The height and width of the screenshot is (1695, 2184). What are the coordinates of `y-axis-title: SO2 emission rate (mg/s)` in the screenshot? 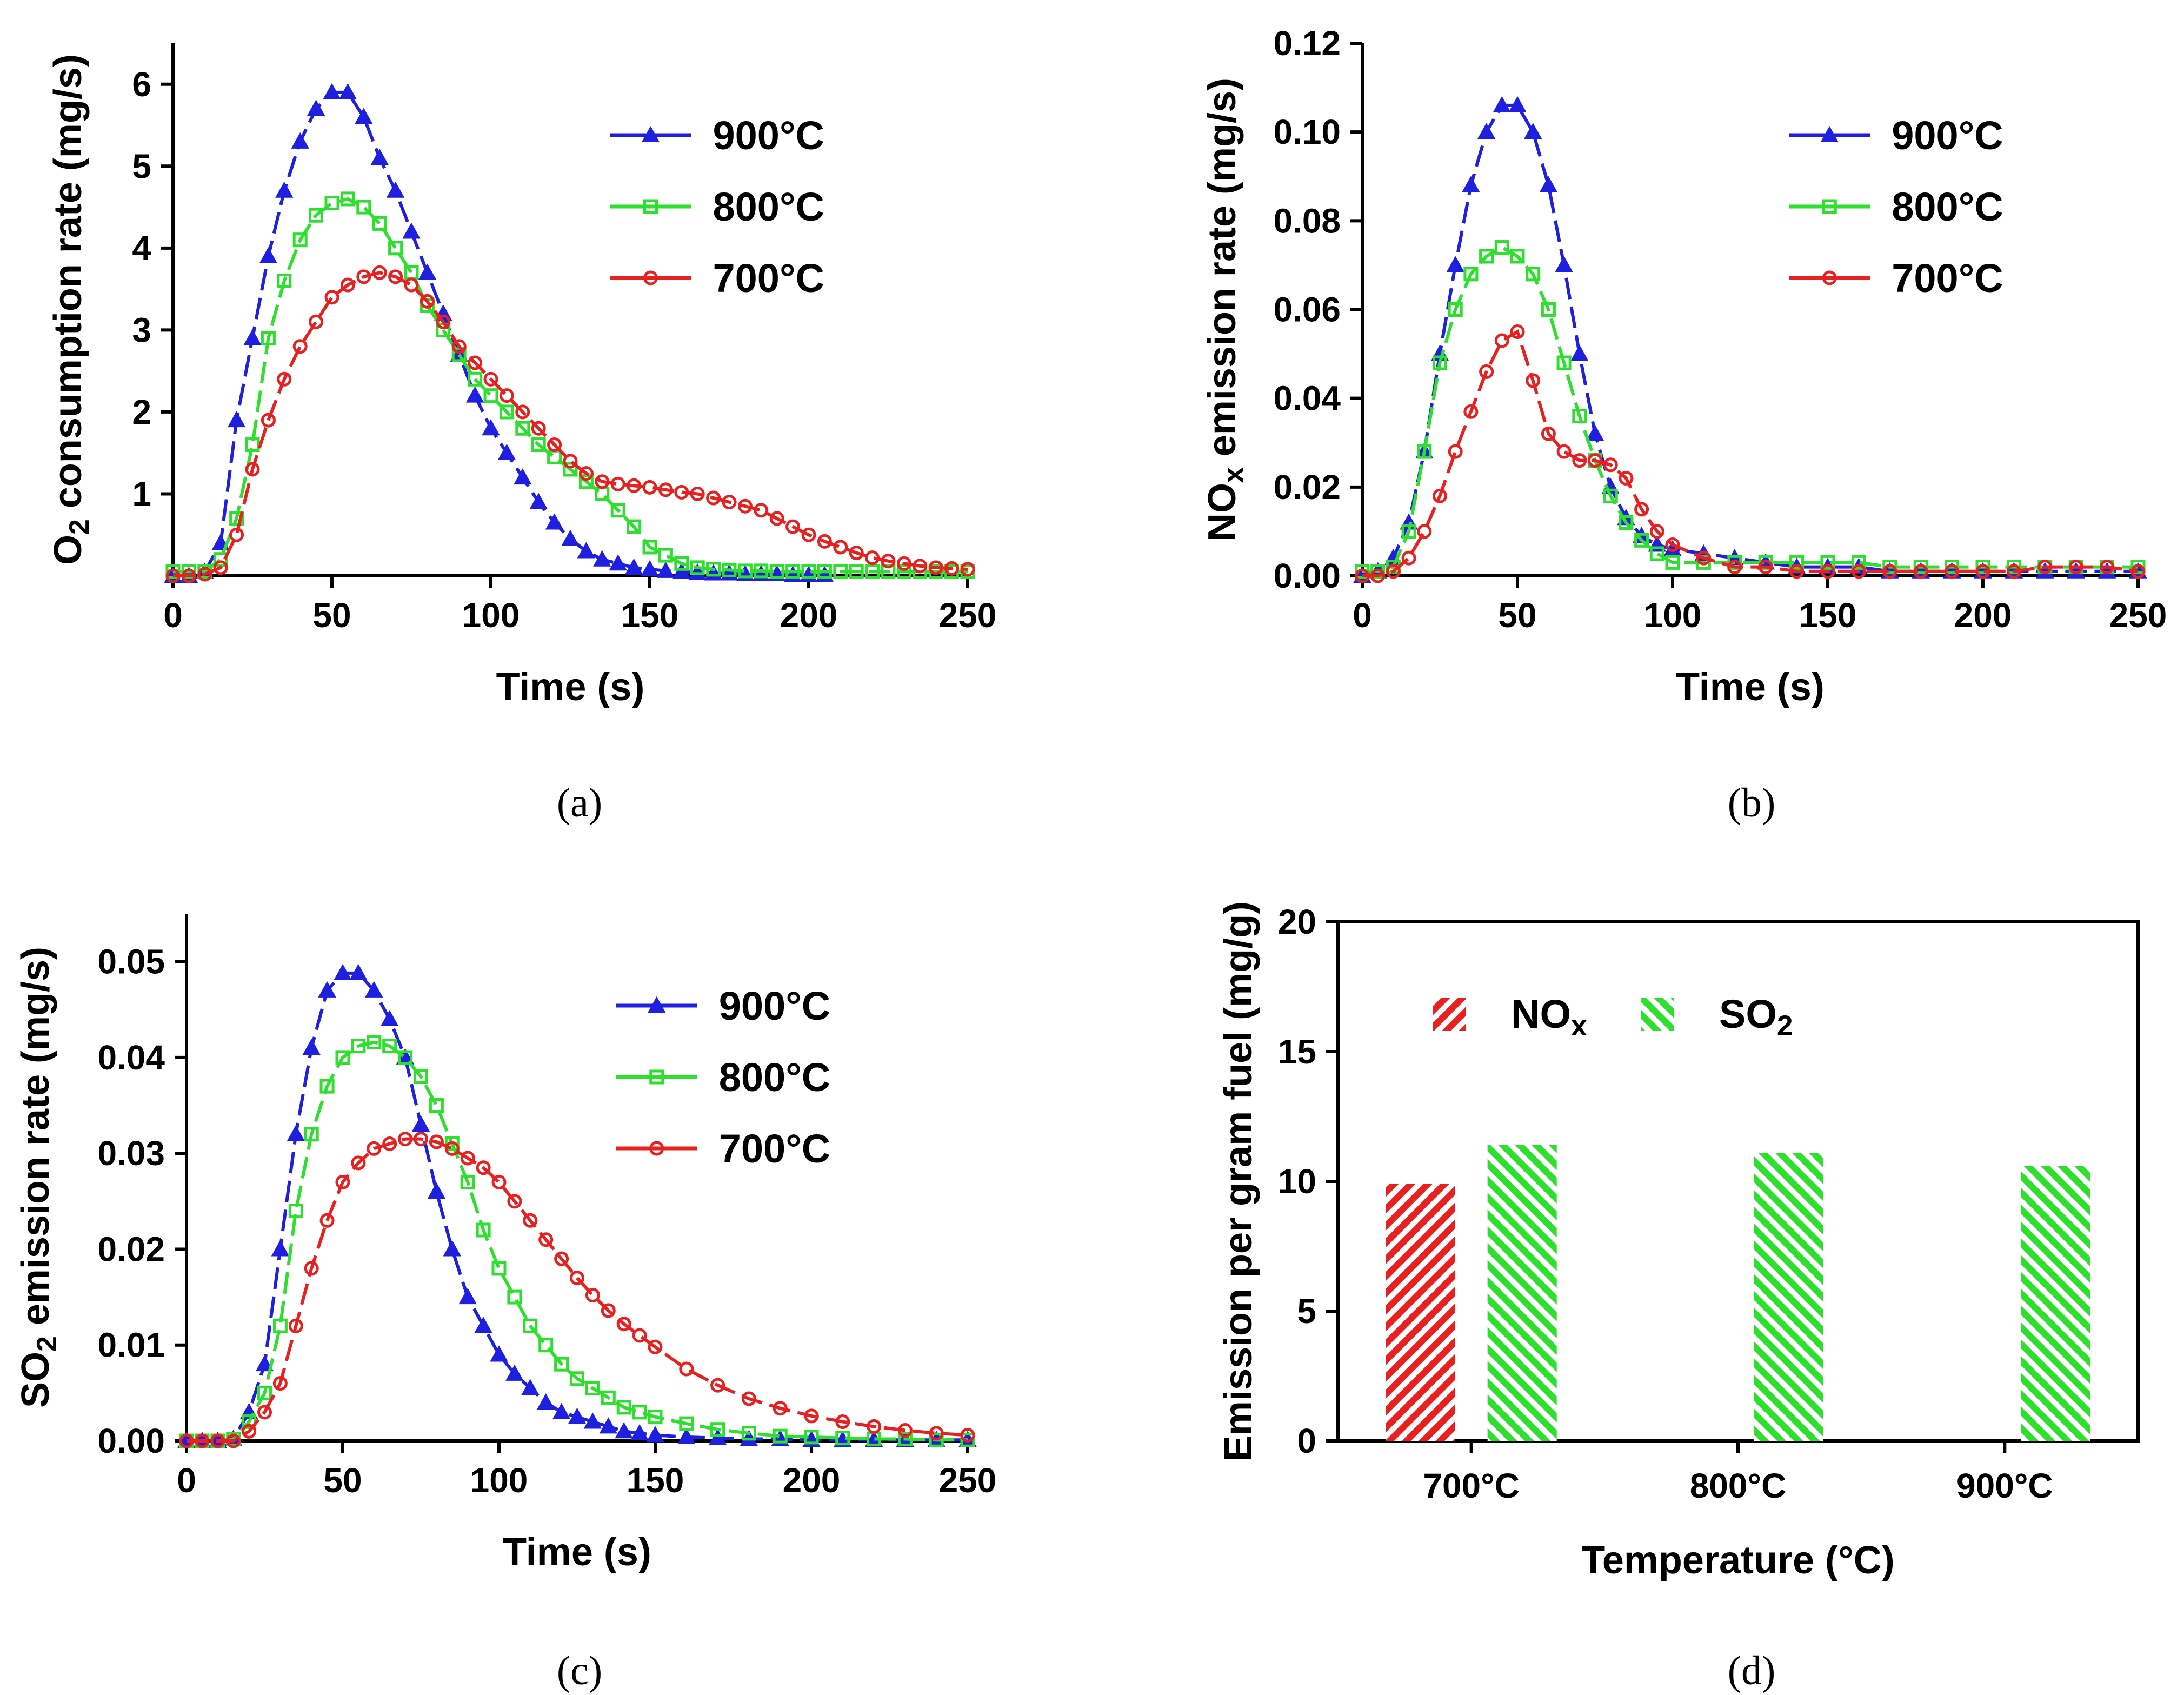 It's located at (38, 1178).